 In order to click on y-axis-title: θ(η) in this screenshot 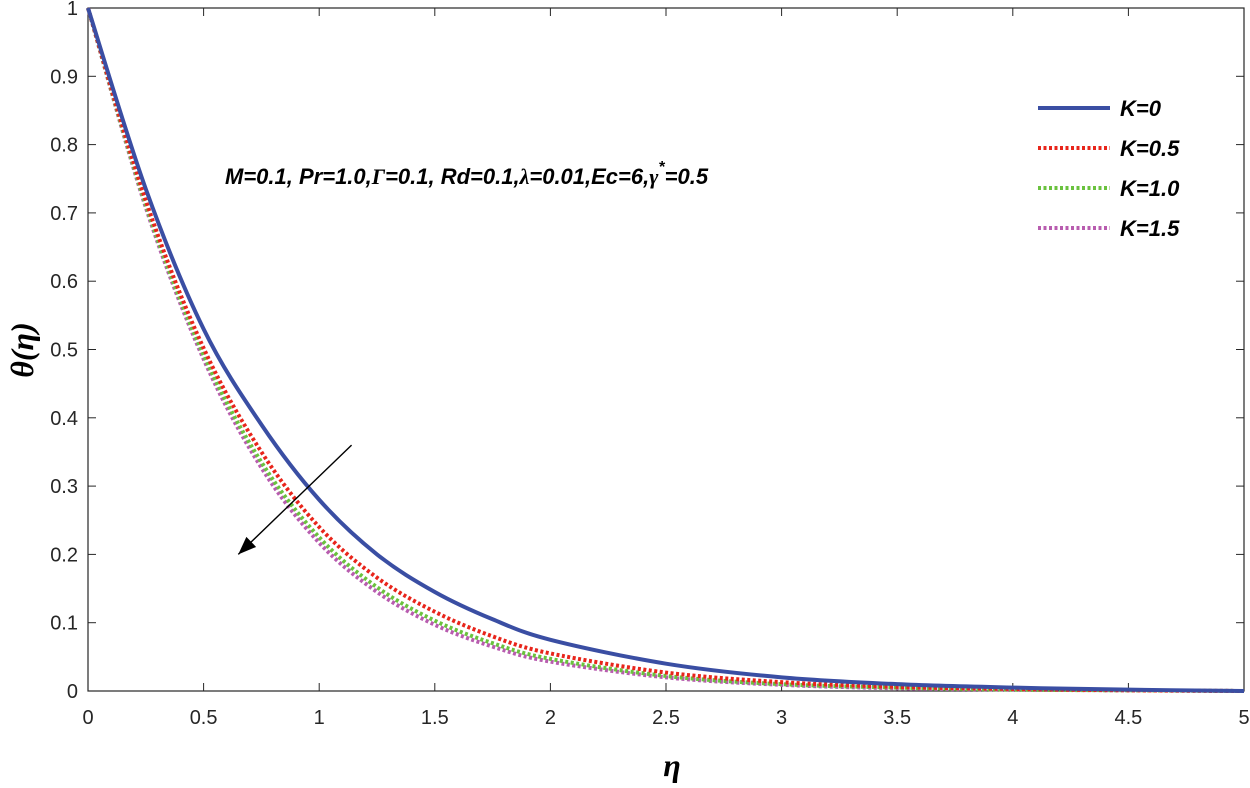, I will do `click(22, 349)`.